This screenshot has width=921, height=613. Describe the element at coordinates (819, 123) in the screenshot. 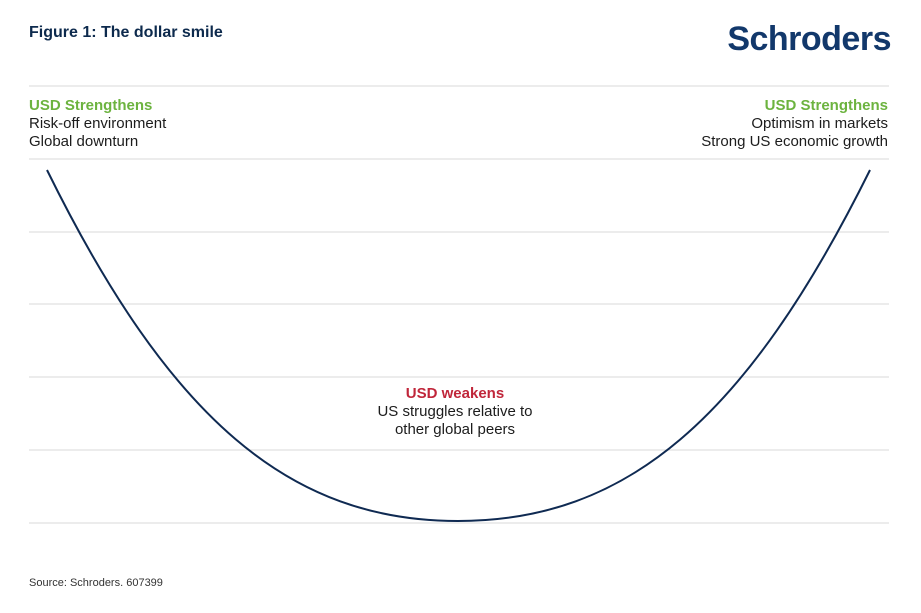

I see `annotation-right-line1: Optimism in markets` at that location.